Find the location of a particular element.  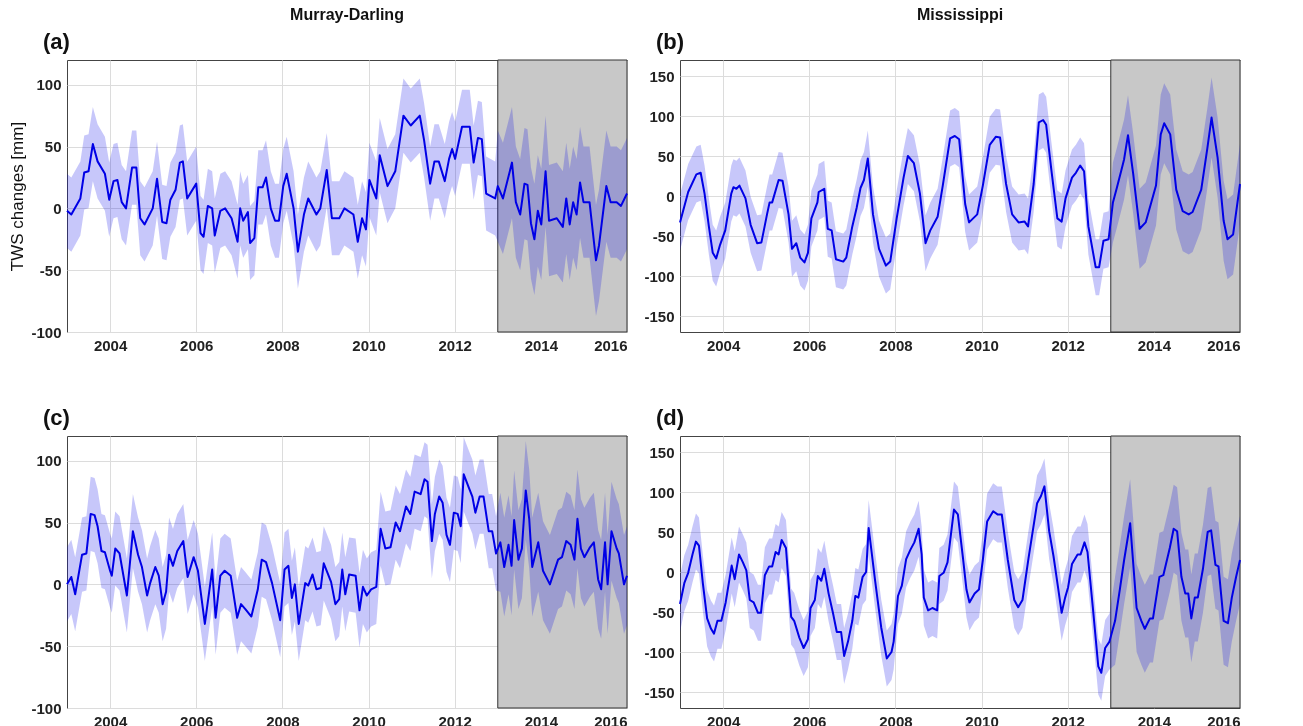

text: (c) is located at coordinates (56, 417).